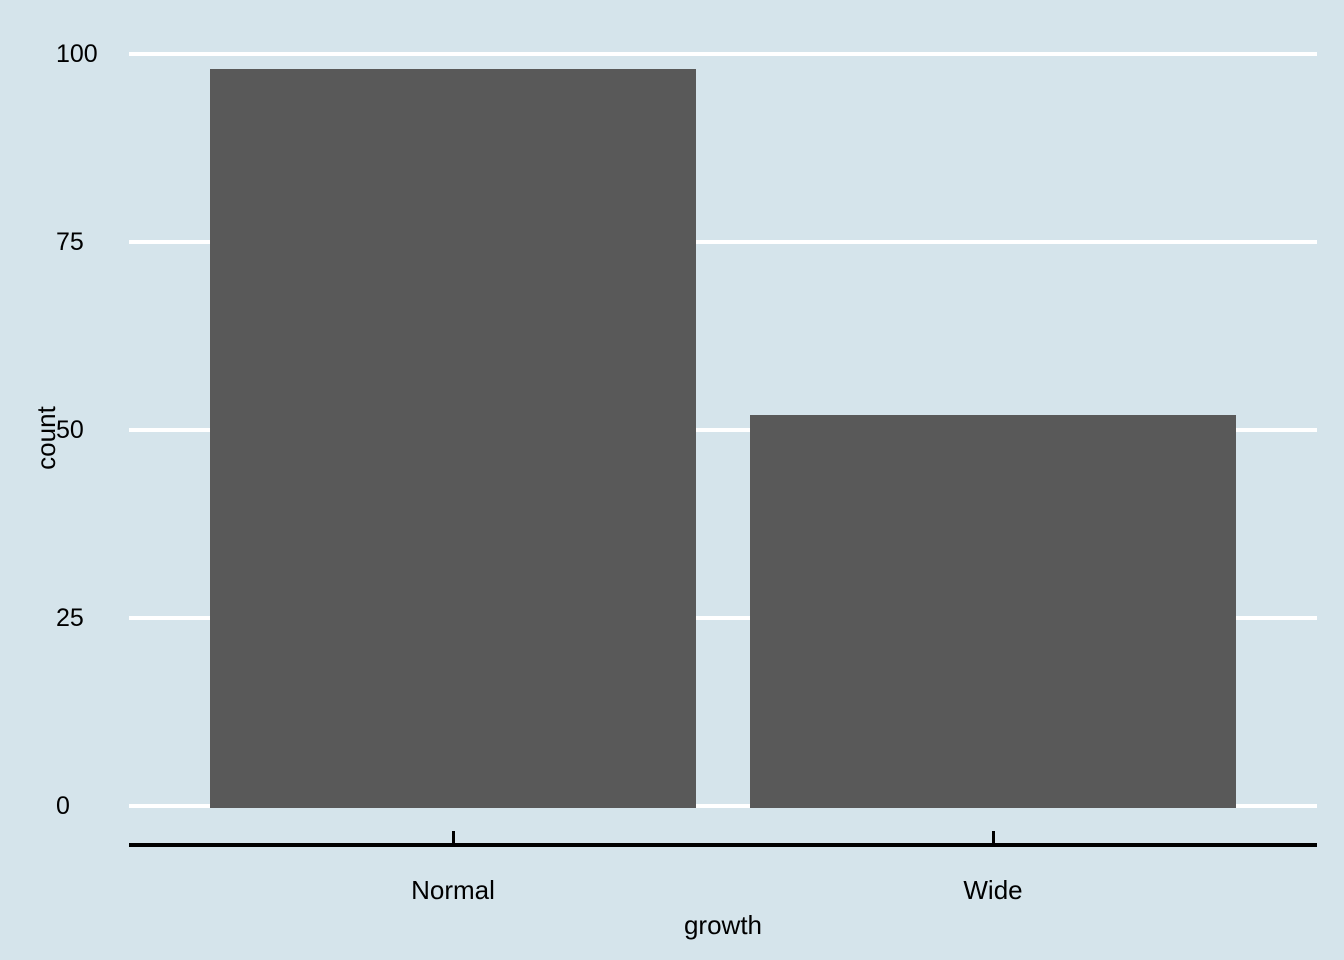  Describe the element at coordinates (723, 845) in the screenshot. I see `x-axis-line` at that location.